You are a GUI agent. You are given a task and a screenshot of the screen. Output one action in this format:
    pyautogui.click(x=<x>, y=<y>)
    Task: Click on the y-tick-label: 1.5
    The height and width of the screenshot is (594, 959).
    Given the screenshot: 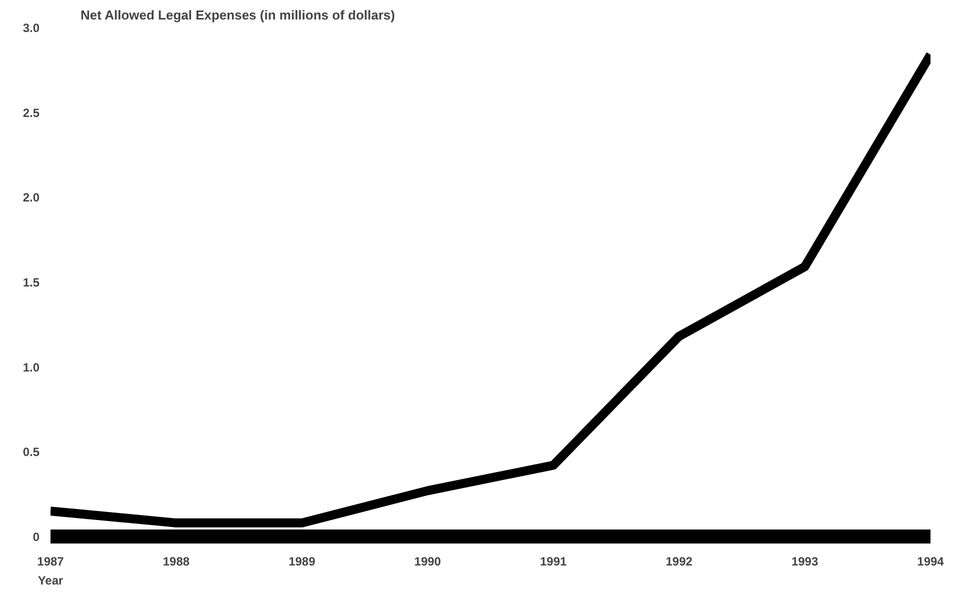 What is the action you would take?
    pyautogui.click(x=31, y=283)
    